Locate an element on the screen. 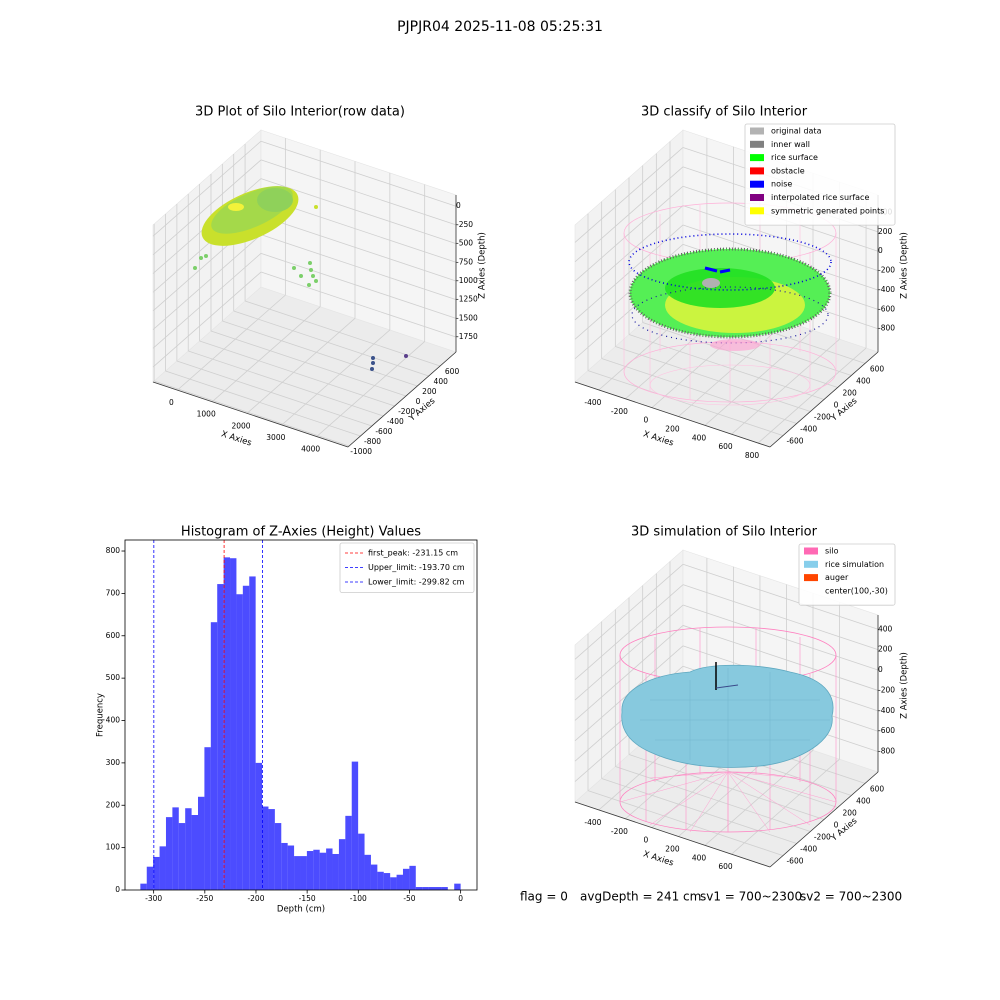 The height and width of the screenshot is (1000, 1000). x-tick-label: 0 is located at coordinates (460, 898).